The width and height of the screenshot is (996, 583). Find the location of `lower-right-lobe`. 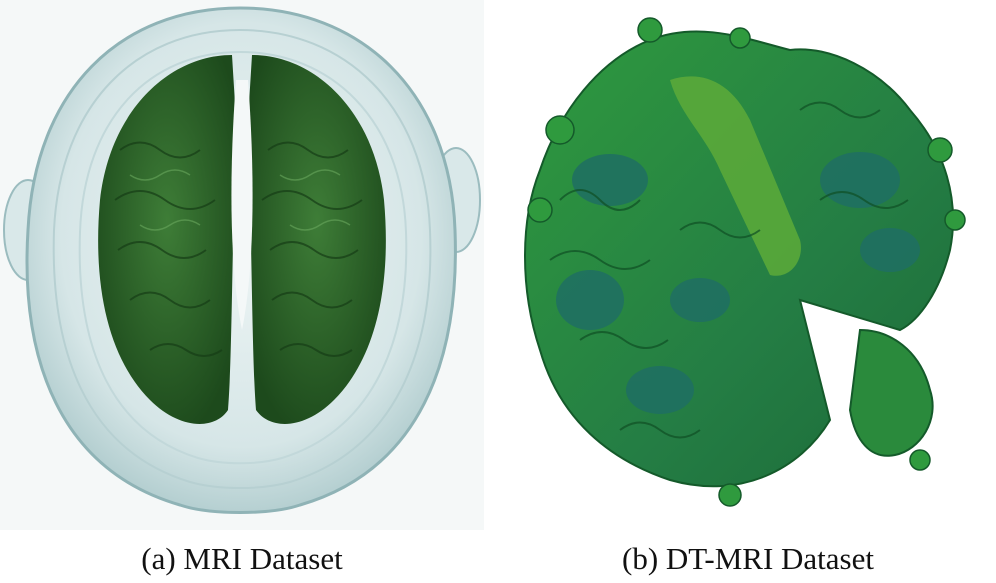

lower-right-lobe is located at coordinates (891, 392).